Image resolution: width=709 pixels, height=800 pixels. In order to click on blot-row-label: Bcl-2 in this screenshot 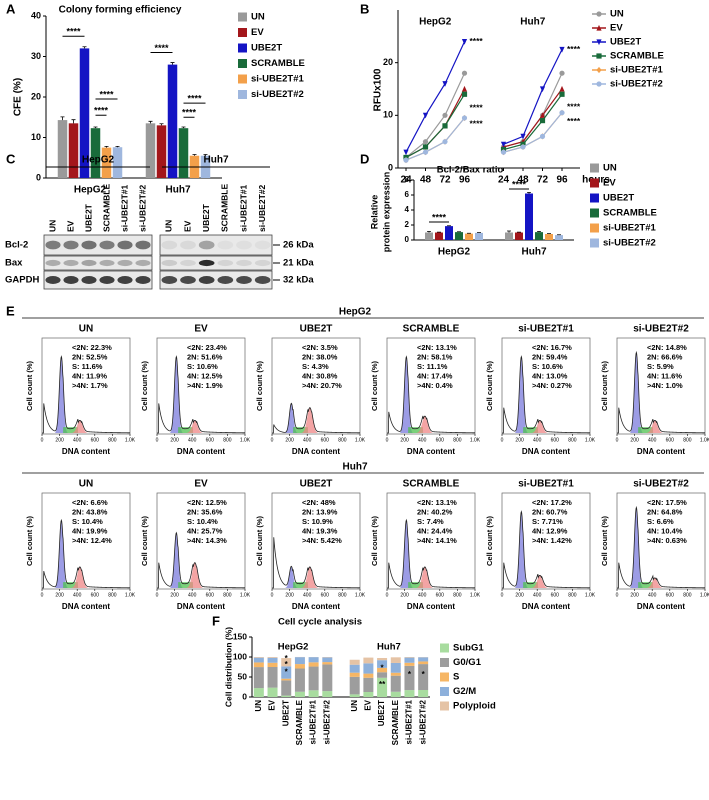, I will do `click(16, 245)`.